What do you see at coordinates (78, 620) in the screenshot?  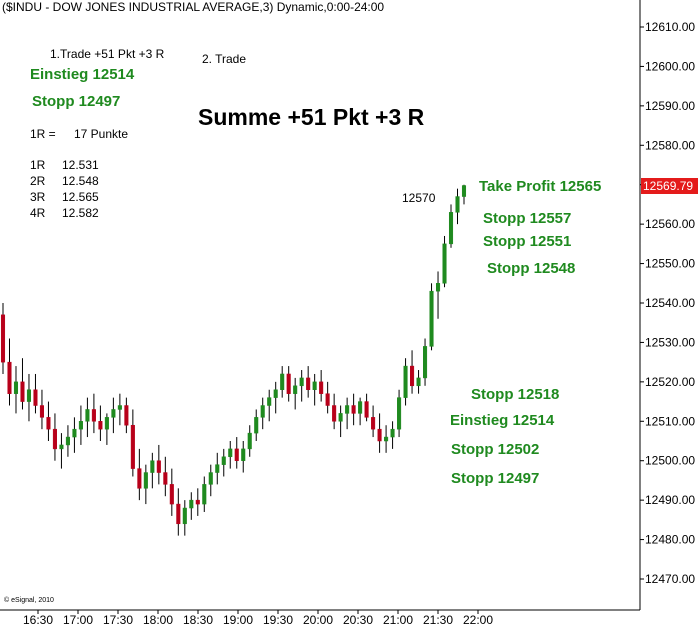 I see `x-tick-label: 17:00` at bounding box center [78, 620].